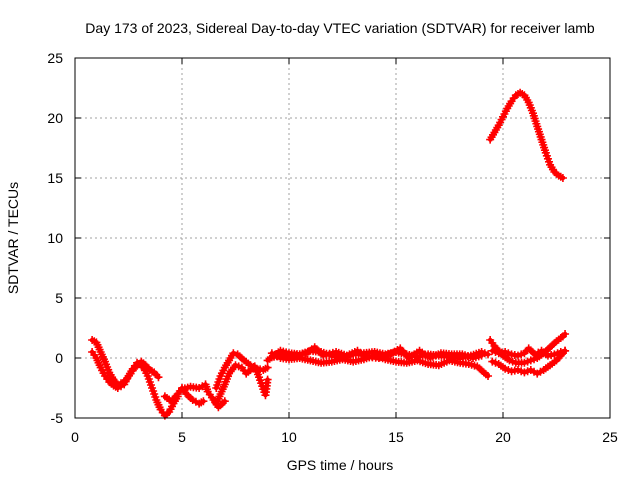 The width and height of the screenshot is (640, 480). Describe the element at coordinates (125, 370) in the screenshot. I see `data-series-seg2` at that location.